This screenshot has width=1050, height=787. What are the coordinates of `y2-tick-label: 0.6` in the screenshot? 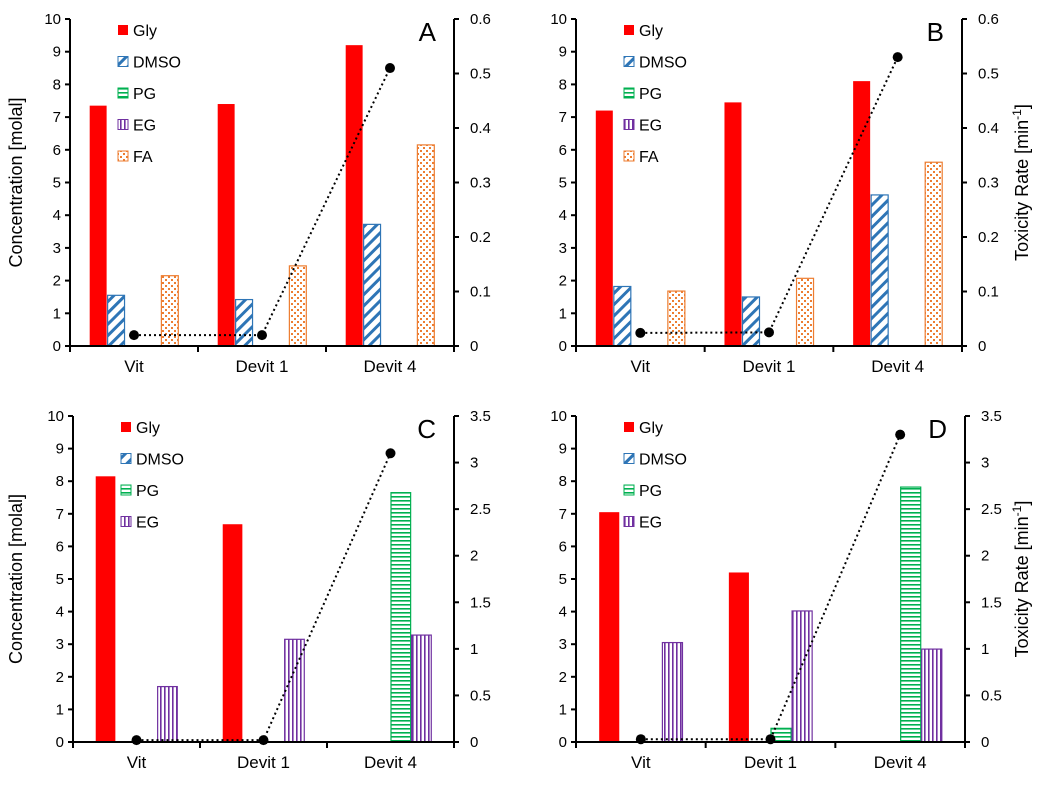 It's located at (988, 19).